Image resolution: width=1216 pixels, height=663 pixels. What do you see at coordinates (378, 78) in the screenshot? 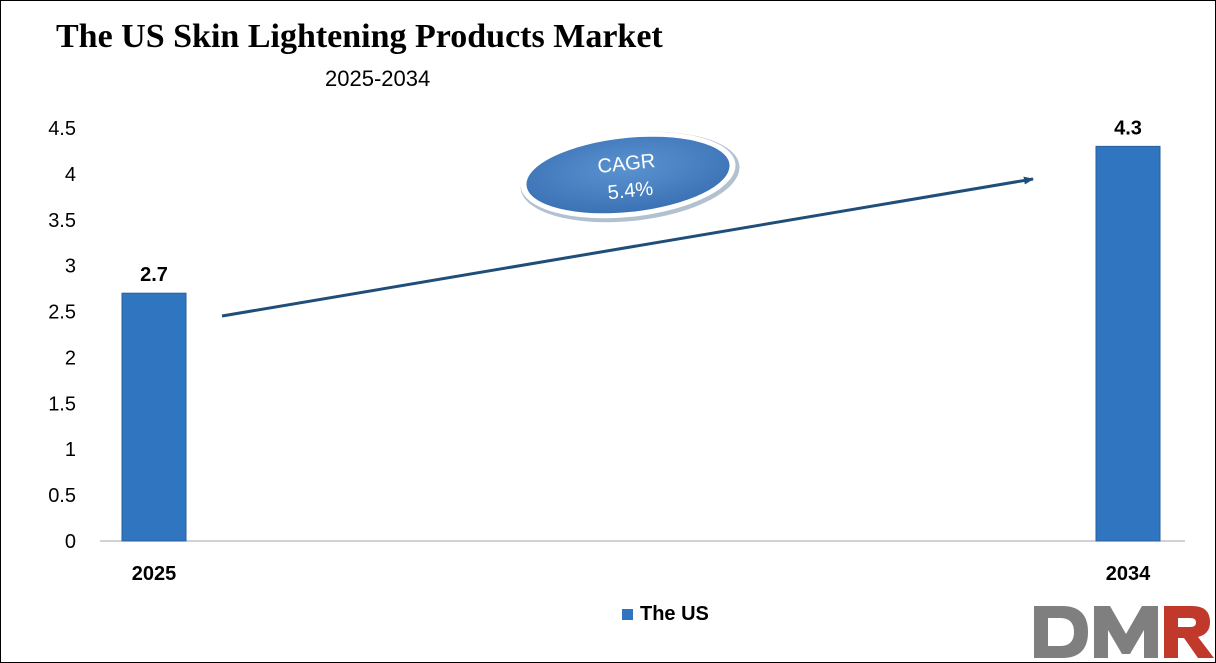
I see `chart-subtitle: 2025-2034` at bounding box center [378, 78].